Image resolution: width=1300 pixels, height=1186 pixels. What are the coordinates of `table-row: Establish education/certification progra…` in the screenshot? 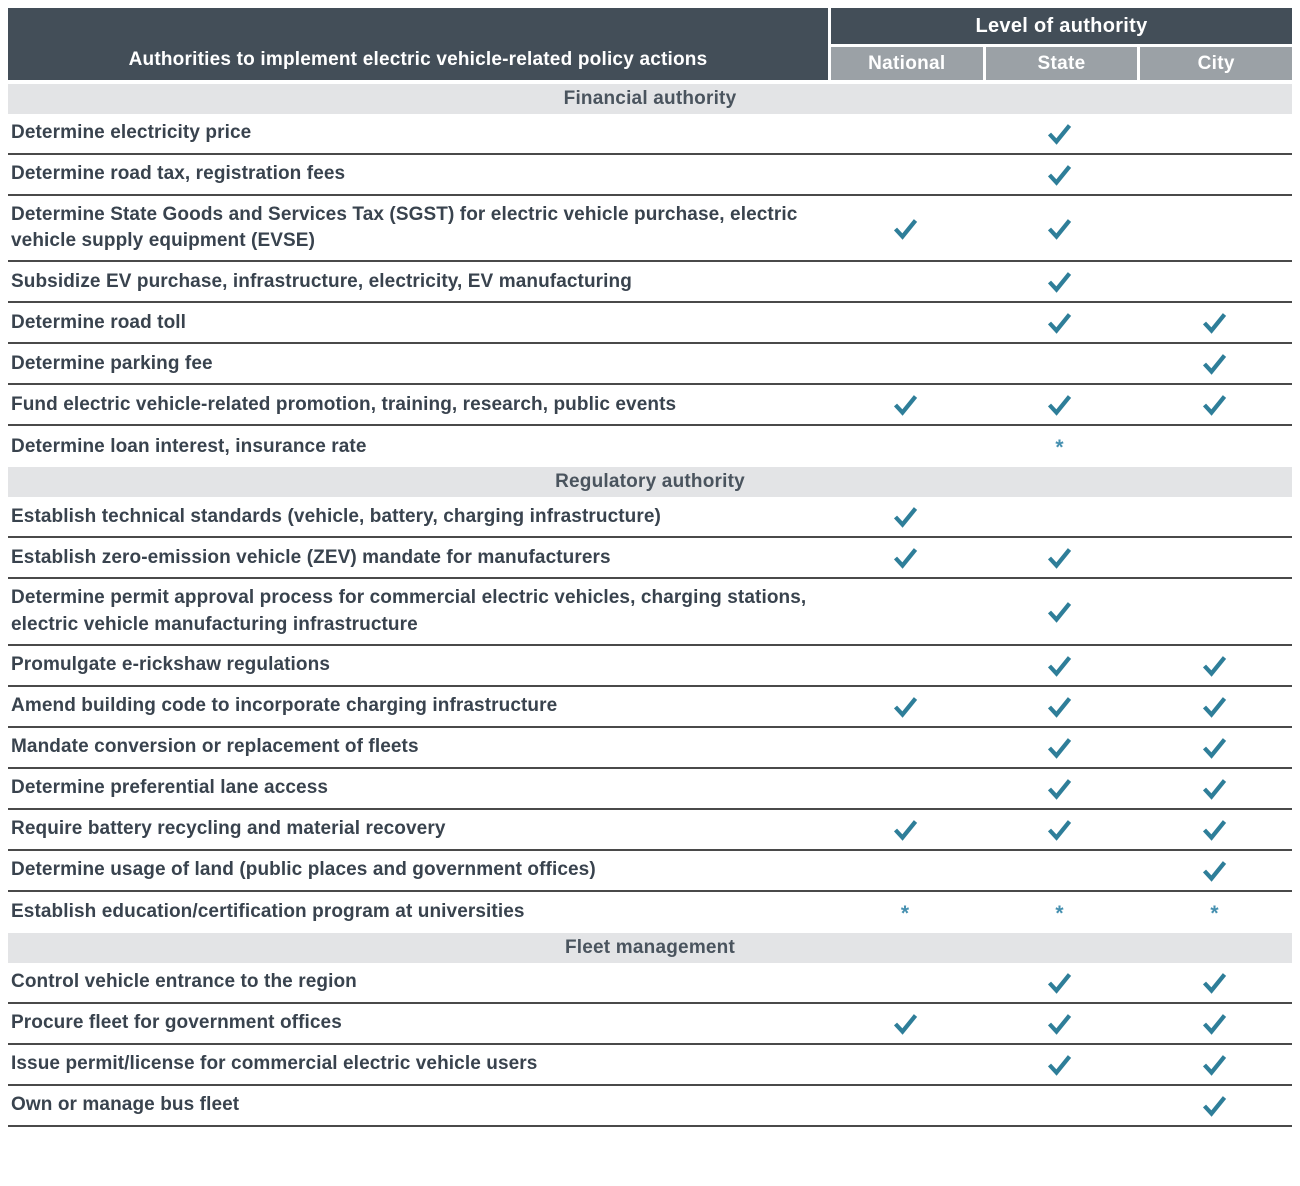 It's located at (650, 912).